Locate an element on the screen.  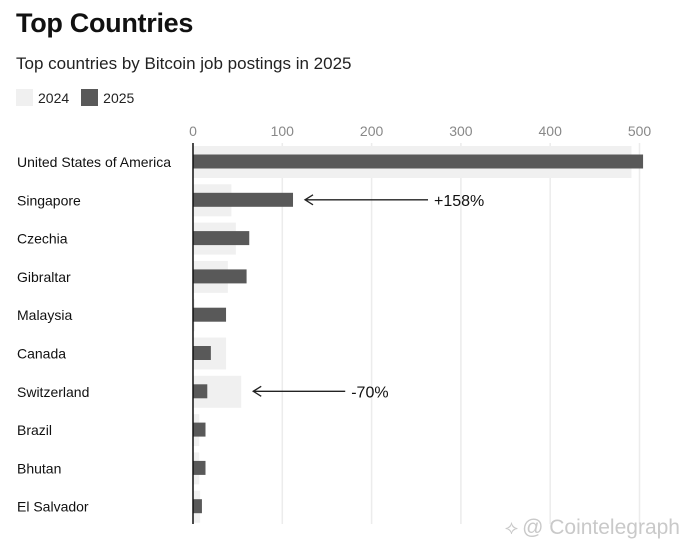
chart-title: Top Countries is located at coordinates (105, 23).